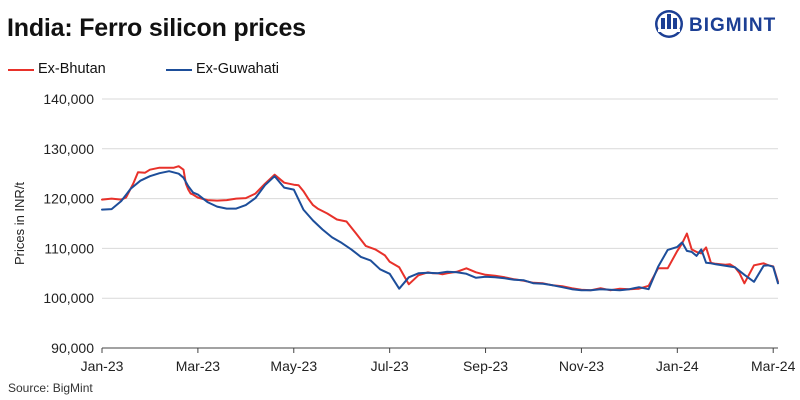  What do you see at coordinates (21, 70) in the screenshot?
I see `legend-swatch-ex-bhutan` at bounding box center [21, 70].